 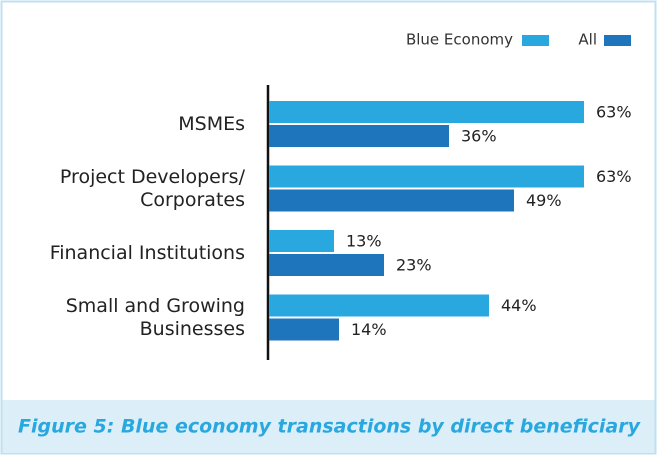 I want to click on value-label: 44%, so click(x=519, y=305).